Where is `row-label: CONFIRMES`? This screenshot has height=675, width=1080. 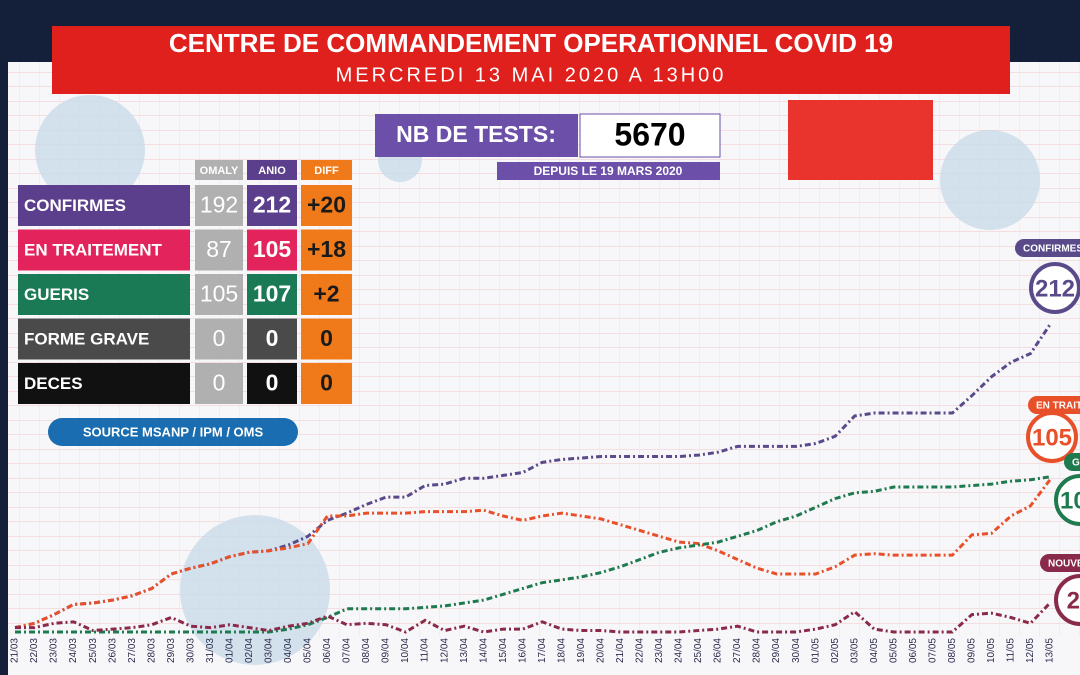
row-label: CONFIRMES is located at coordinates (75, 205).